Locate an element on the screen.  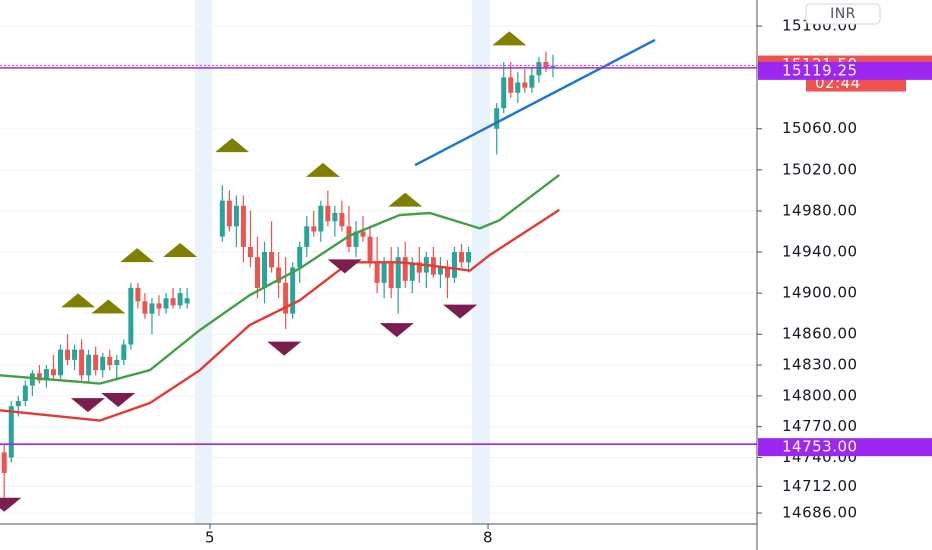
y-tick-label: 14860.00 is located at coordinates (820, 334).